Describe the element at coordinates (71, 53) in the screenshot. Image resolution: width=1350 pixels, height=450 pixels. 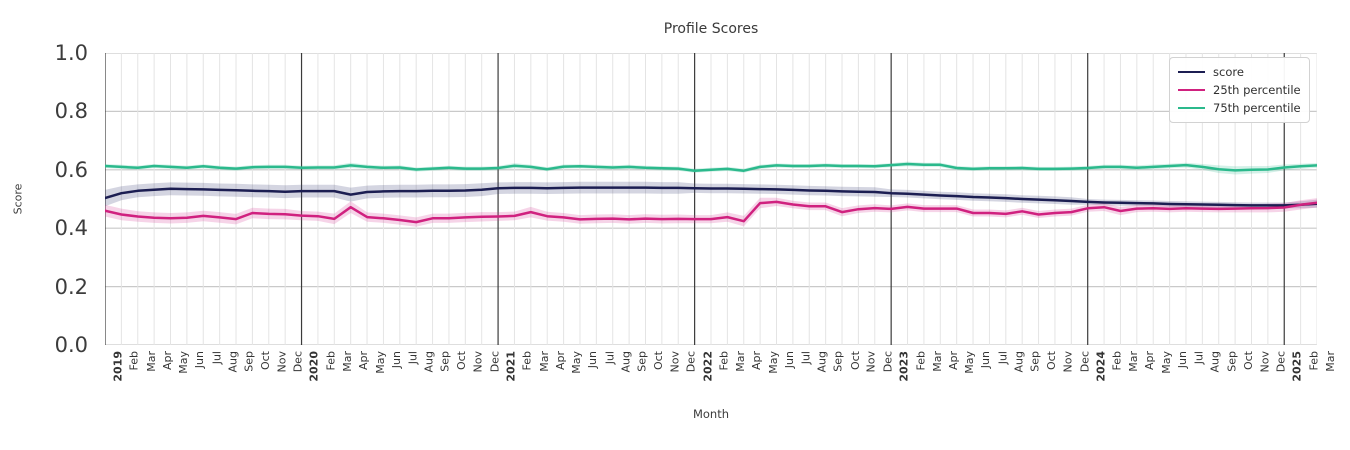
I see `y-tick-label: 1.0` at that location.